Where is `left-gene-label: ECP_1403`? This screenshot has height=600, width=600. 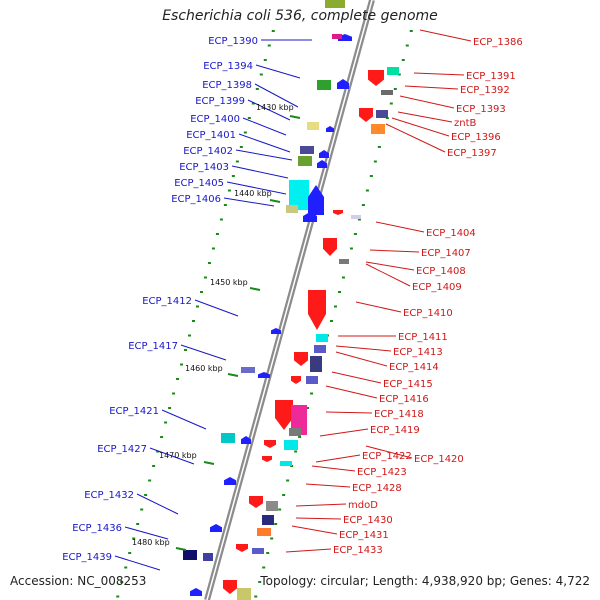
left-gene-label: ECP_1403 is located at coordinates (204, 167).